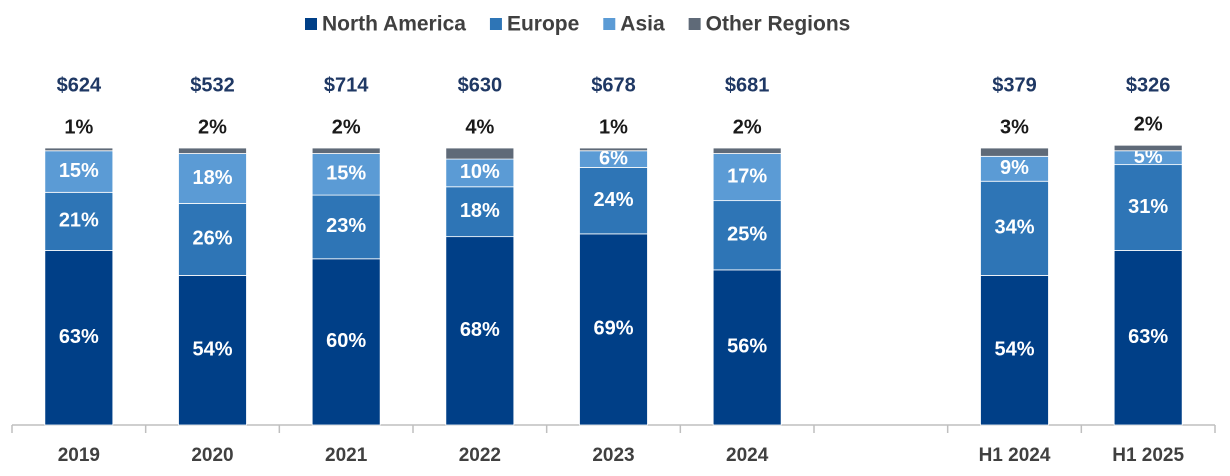 This screenshot has height=476, width=1230. I want to click on x-tick-label: 2022, so click(480, 455).